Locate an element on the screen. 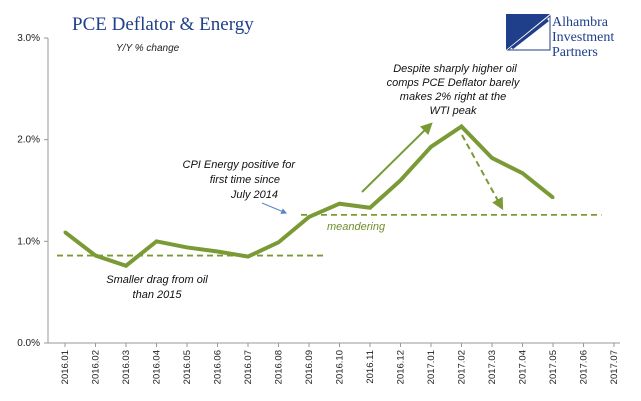 The height and width of the screenshot is (401, 641). x-tick-label: 2016.03 is located at coordinates (126, 367).